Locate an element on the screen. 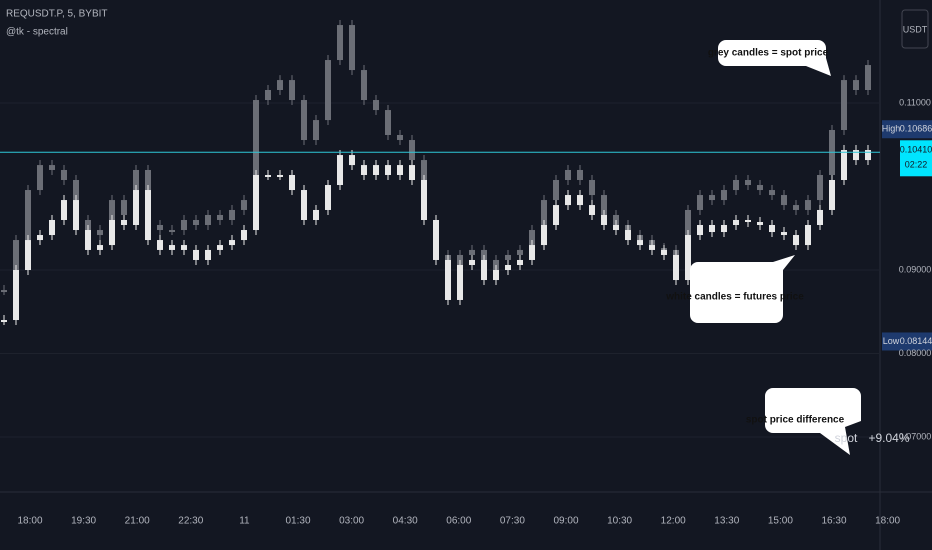 This screenshot has height=550, width=932. spot-label: spot is located at coordinates (846, 438).